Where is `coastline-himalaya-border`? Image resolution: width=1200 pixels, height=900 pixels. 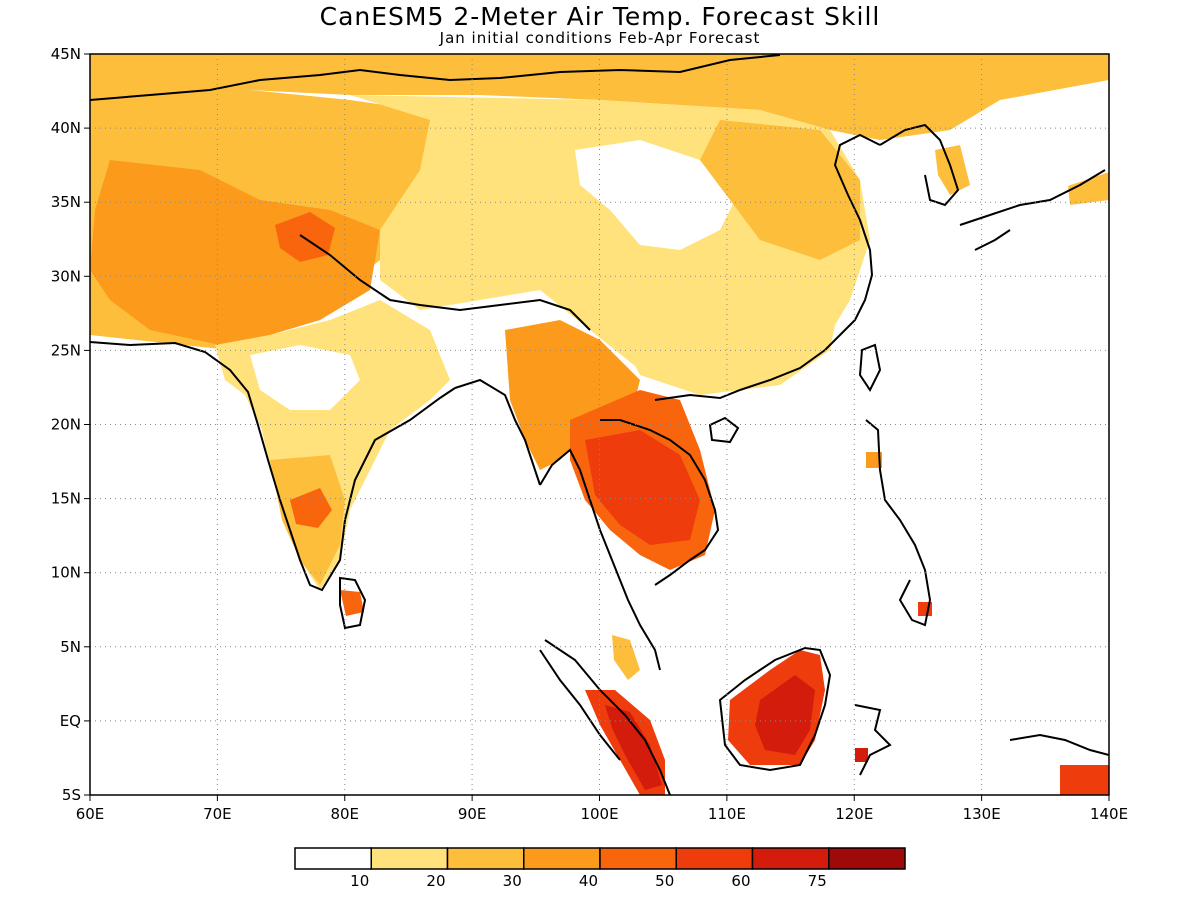 coastline-himalaya-border is located at coordinates (445, 282).